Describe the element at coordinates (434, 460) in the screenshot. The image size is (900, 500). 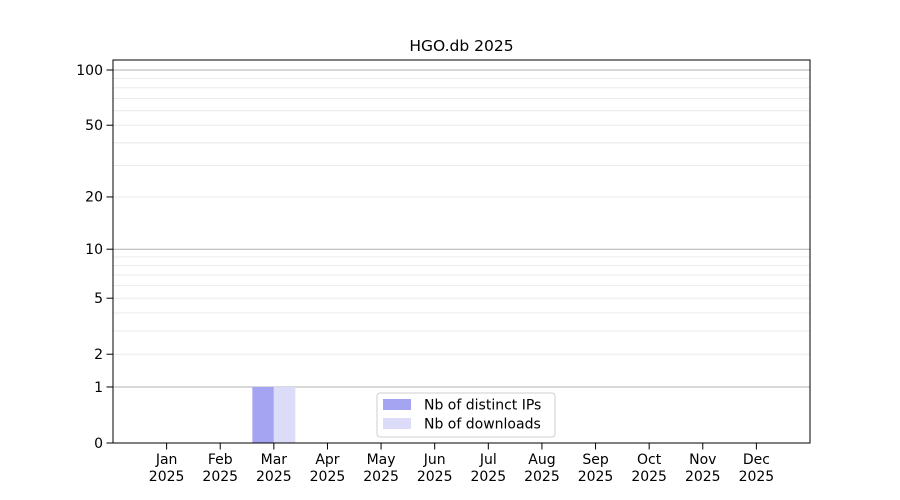
I see `x-tick-label-month: Jun` at that location.